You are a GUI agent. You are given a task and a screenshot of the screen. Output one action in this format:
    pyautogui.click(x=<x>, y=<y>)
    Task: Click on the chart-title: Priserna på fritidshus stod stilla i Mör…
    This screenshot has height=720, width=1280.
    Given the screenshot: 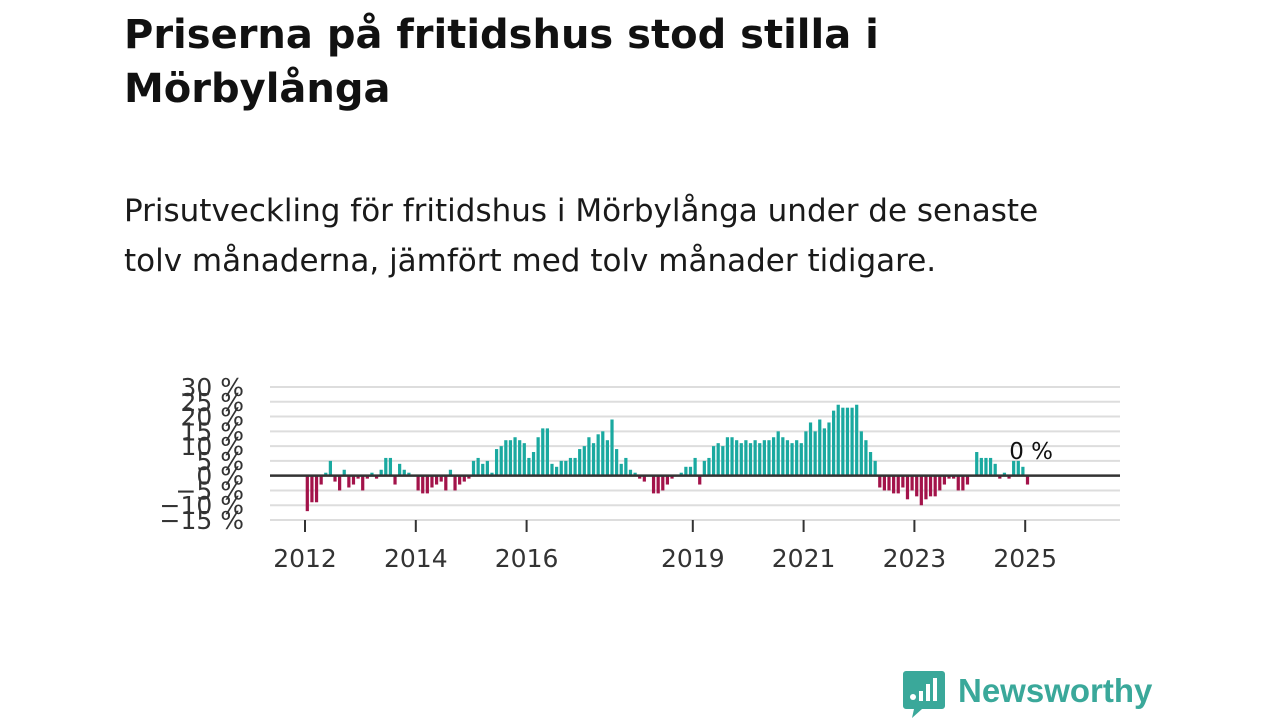 What is the action you would take?
    pyautogui.click(x=501, y=62)
    